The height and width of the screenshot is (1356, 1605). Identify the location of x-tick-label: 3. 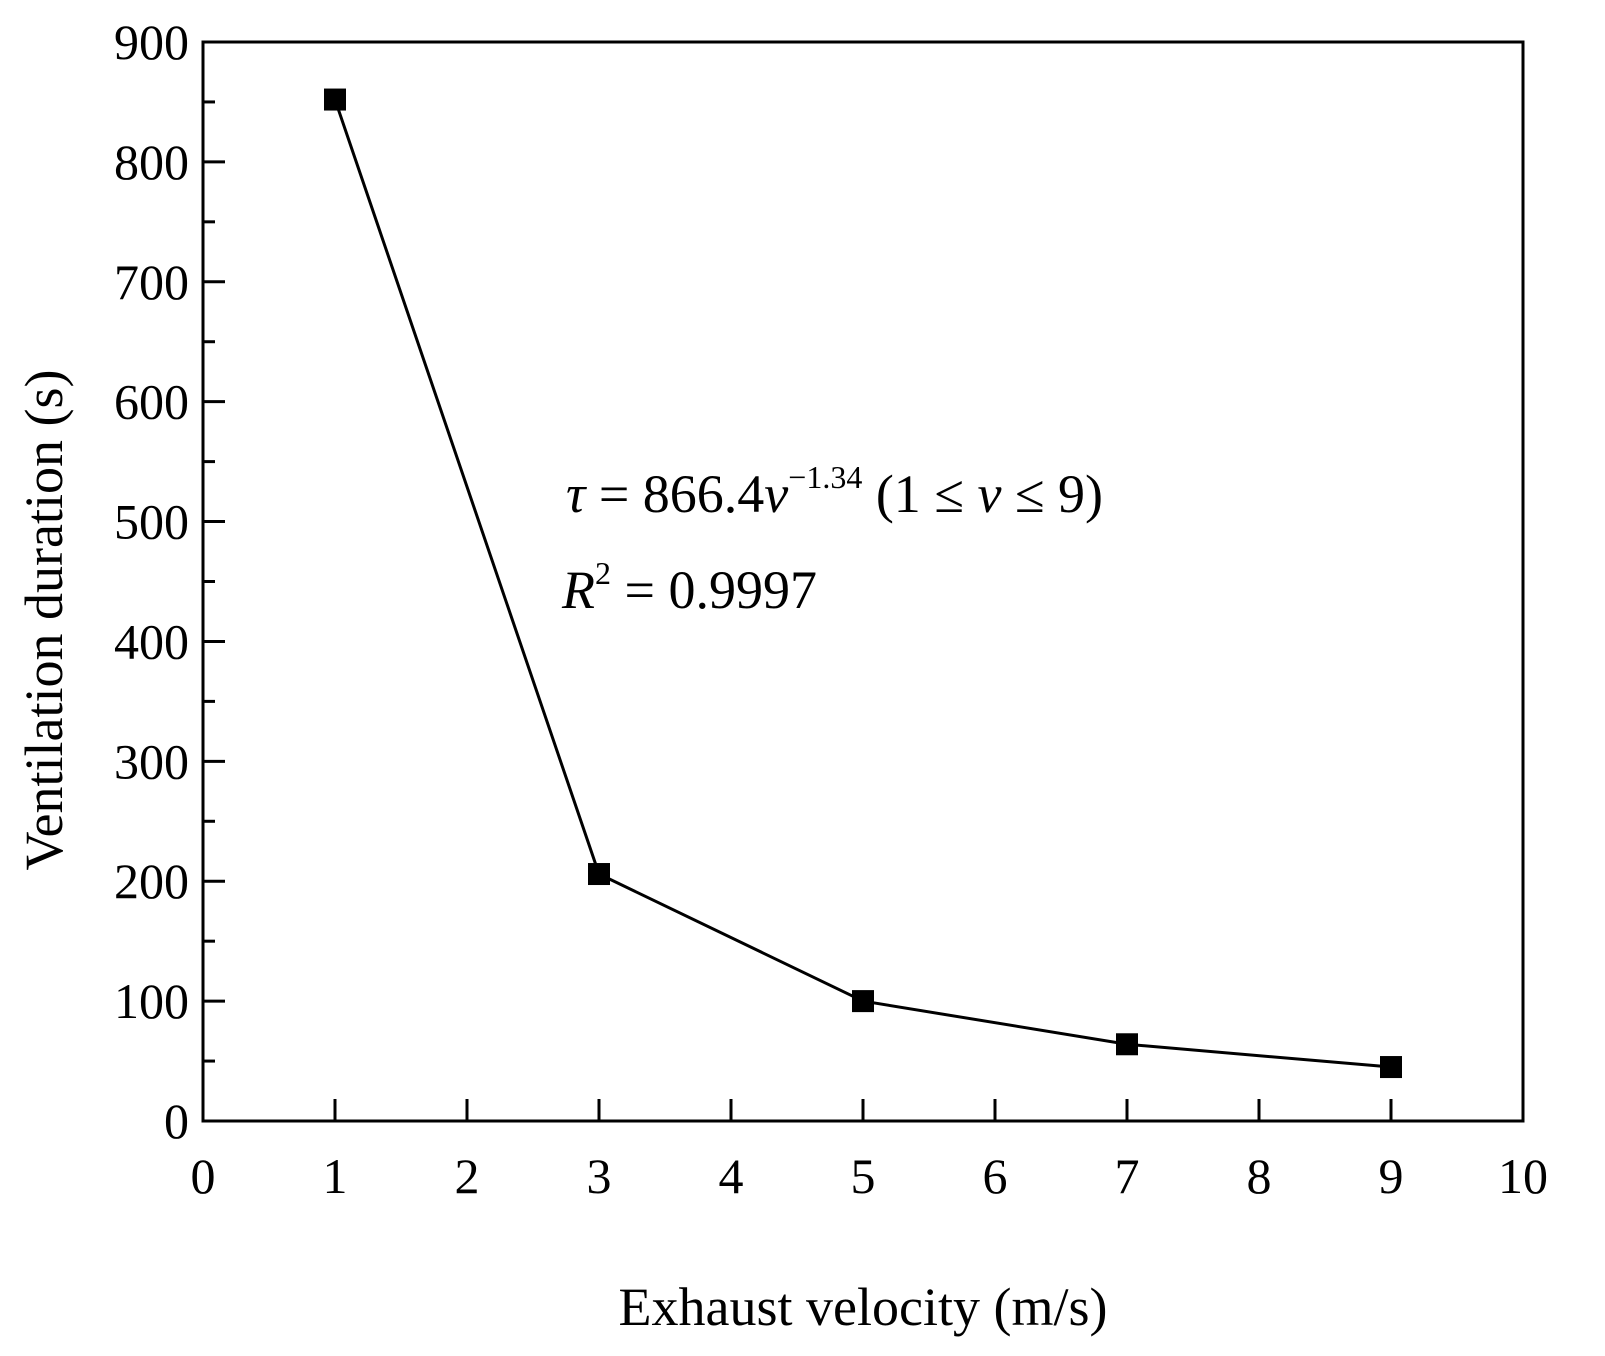
(599, 1176).